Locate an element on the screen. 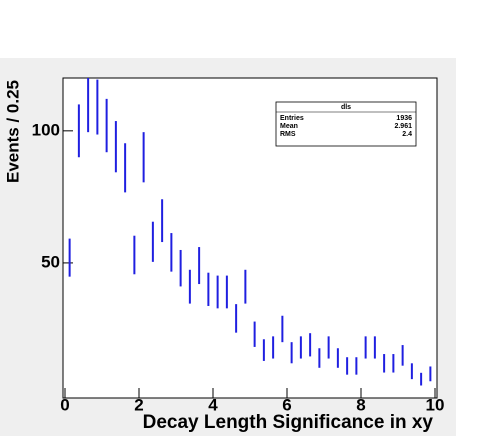  x-tick-label: 6 is located at coordinates (286, 404).